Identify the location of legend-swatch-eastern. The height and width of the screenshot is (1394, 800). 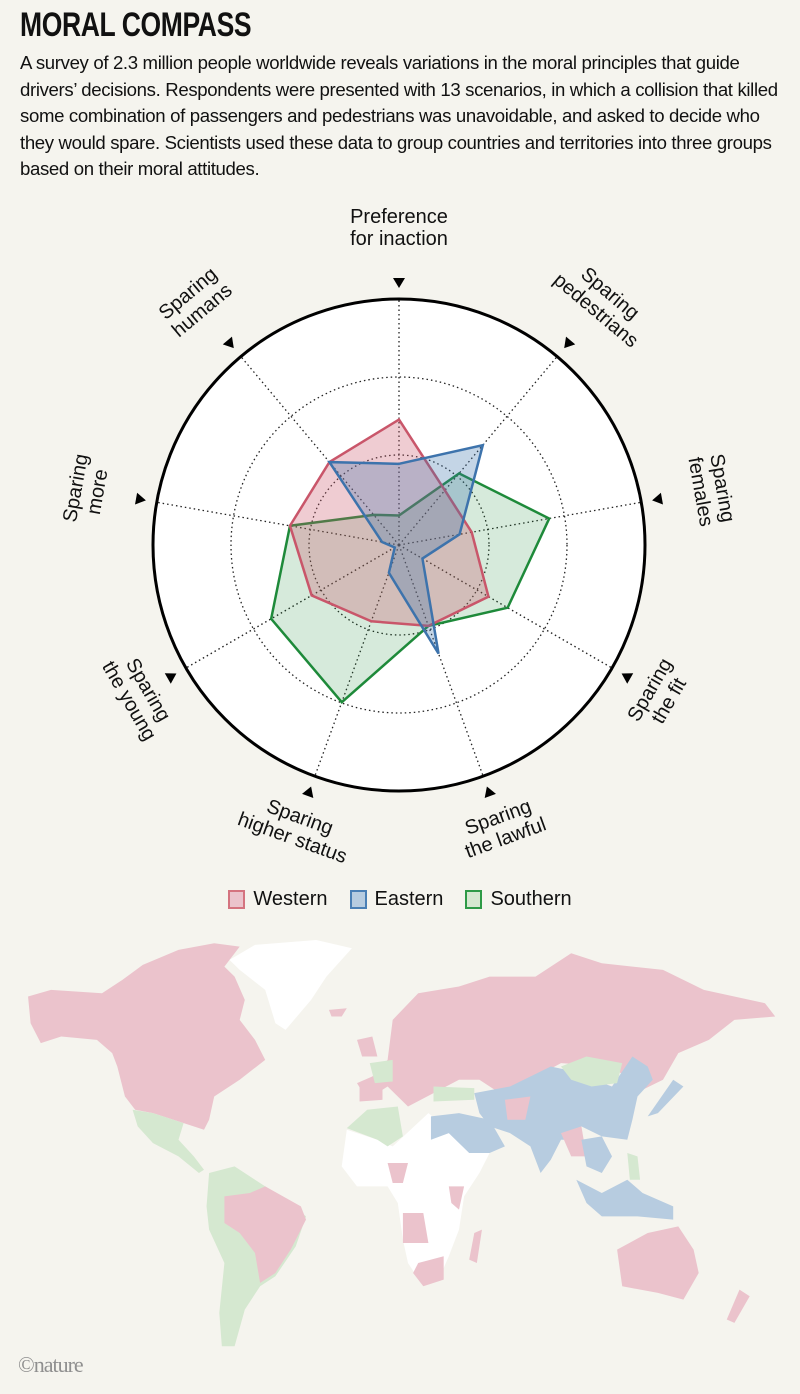
(358, 899).